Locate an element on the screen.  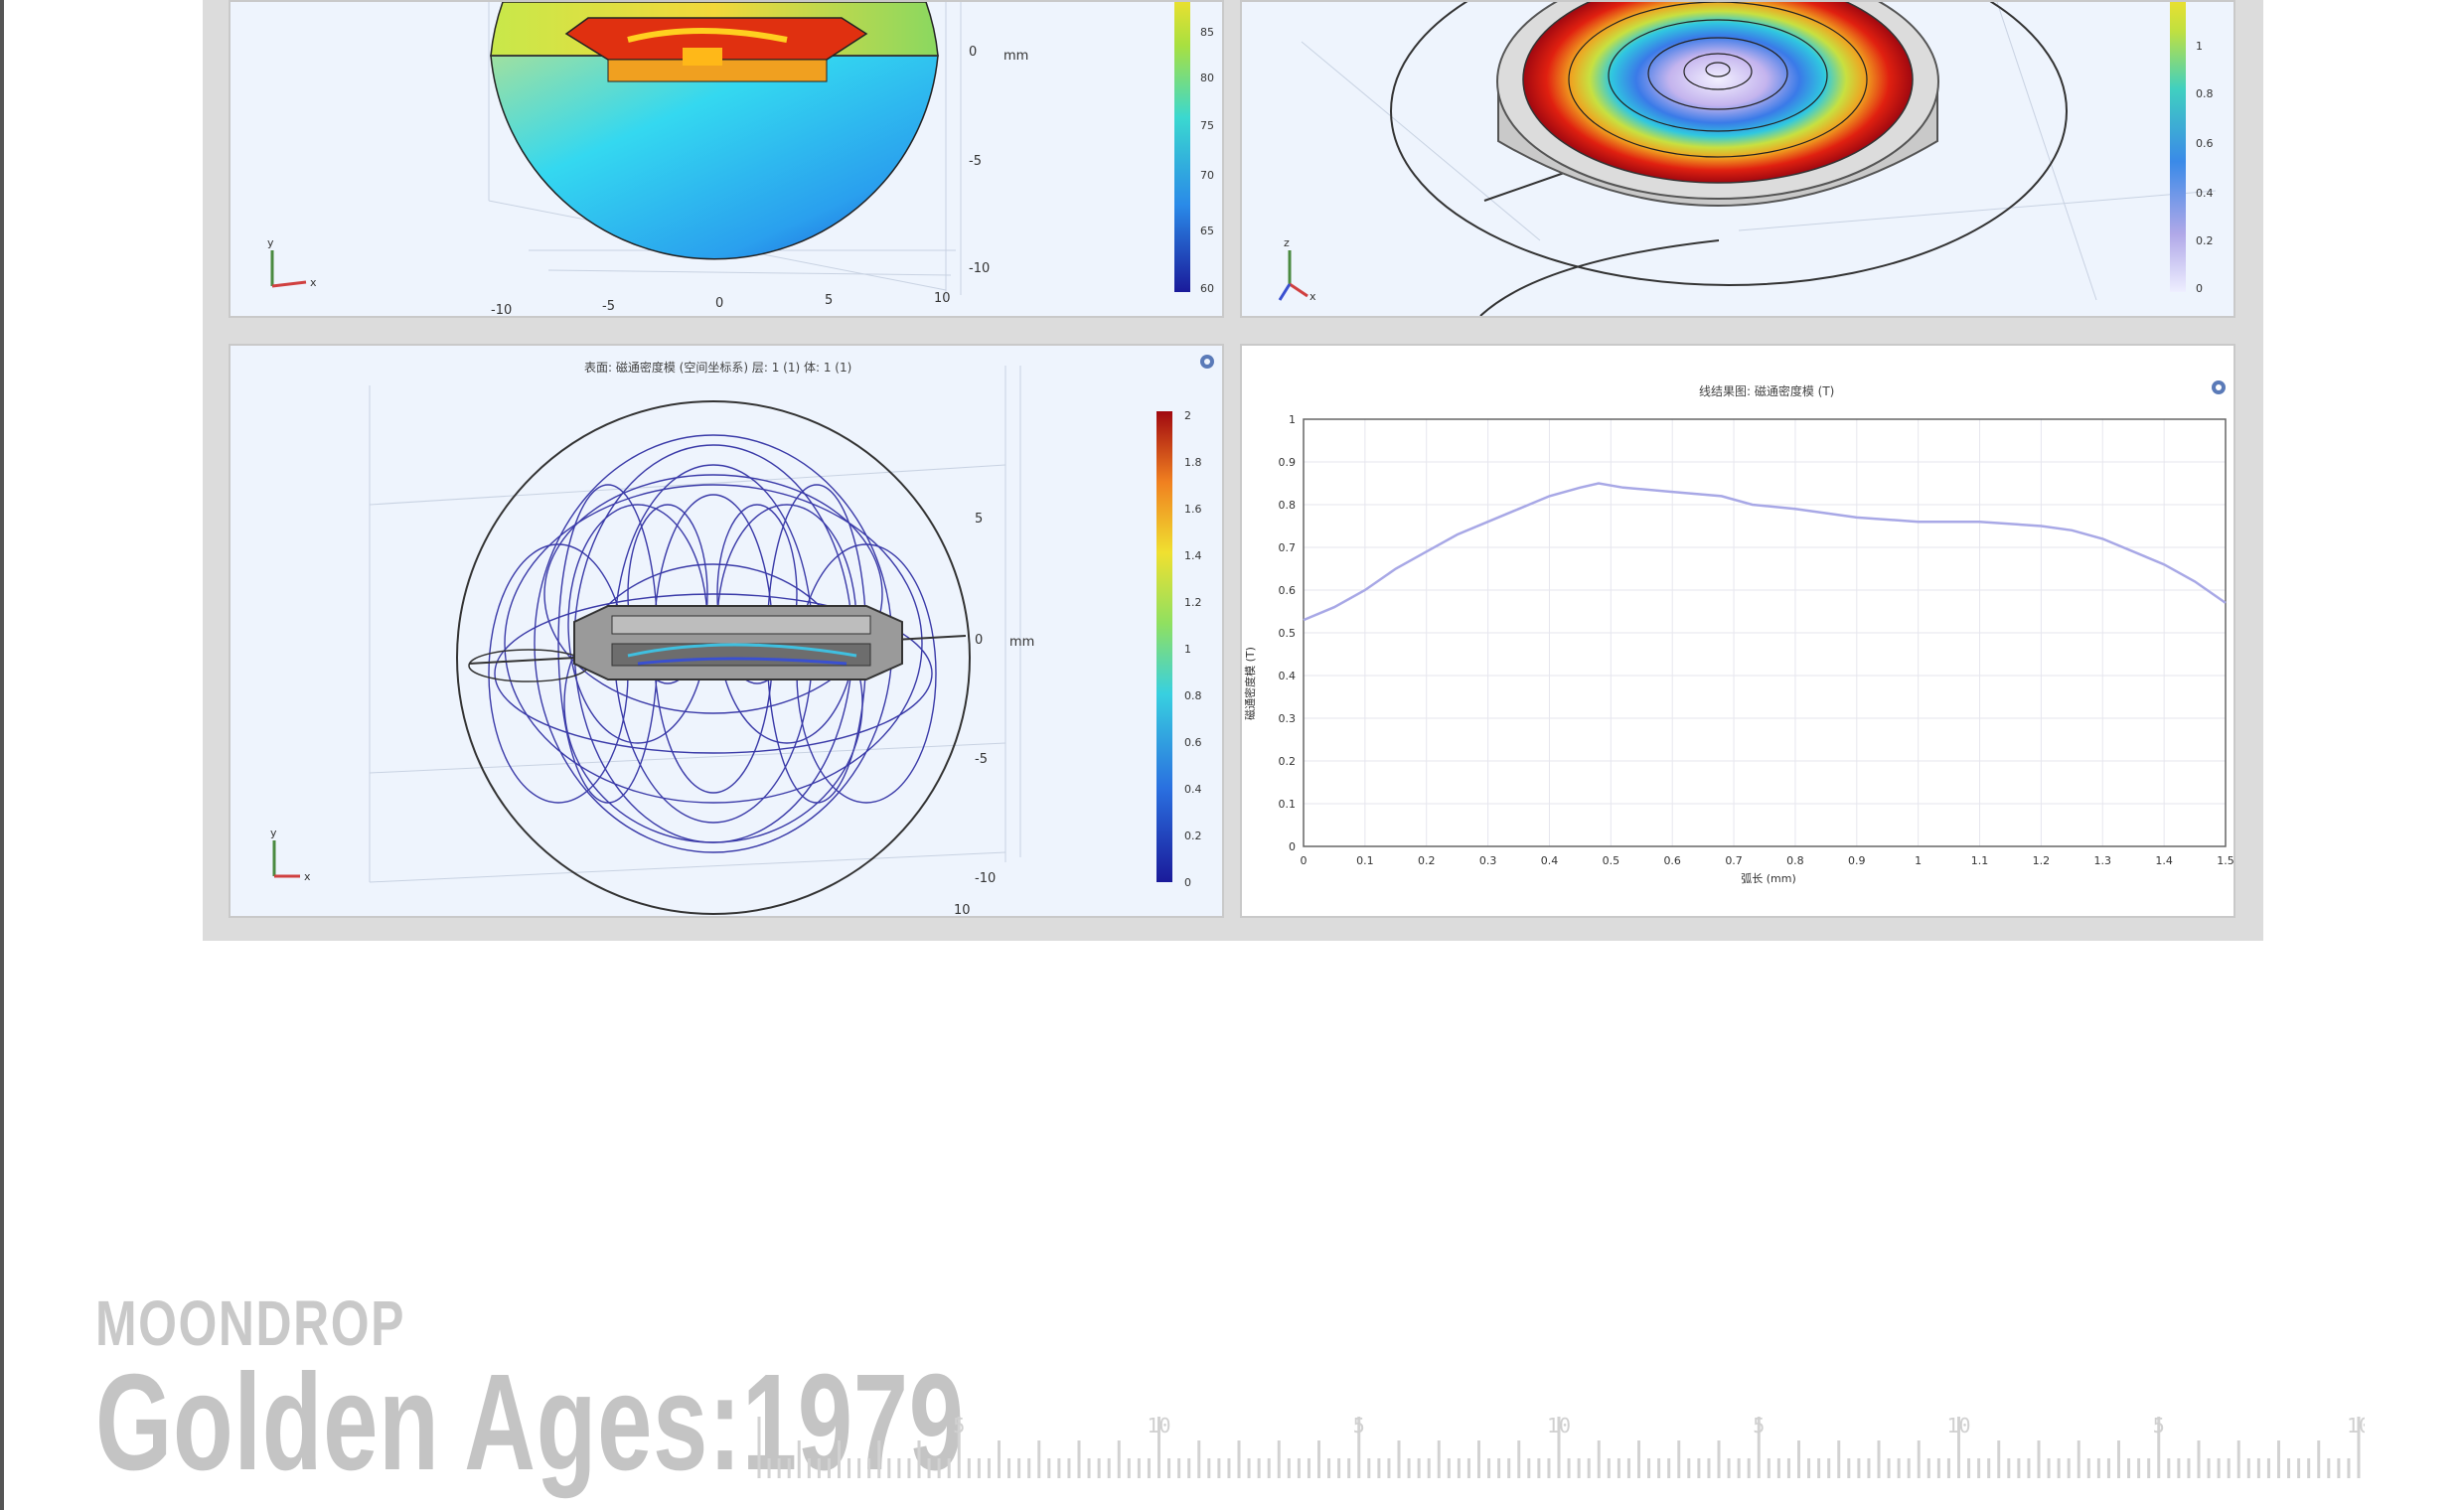
x-tick-label: 1.3 is located at coordinates (2103, 861).